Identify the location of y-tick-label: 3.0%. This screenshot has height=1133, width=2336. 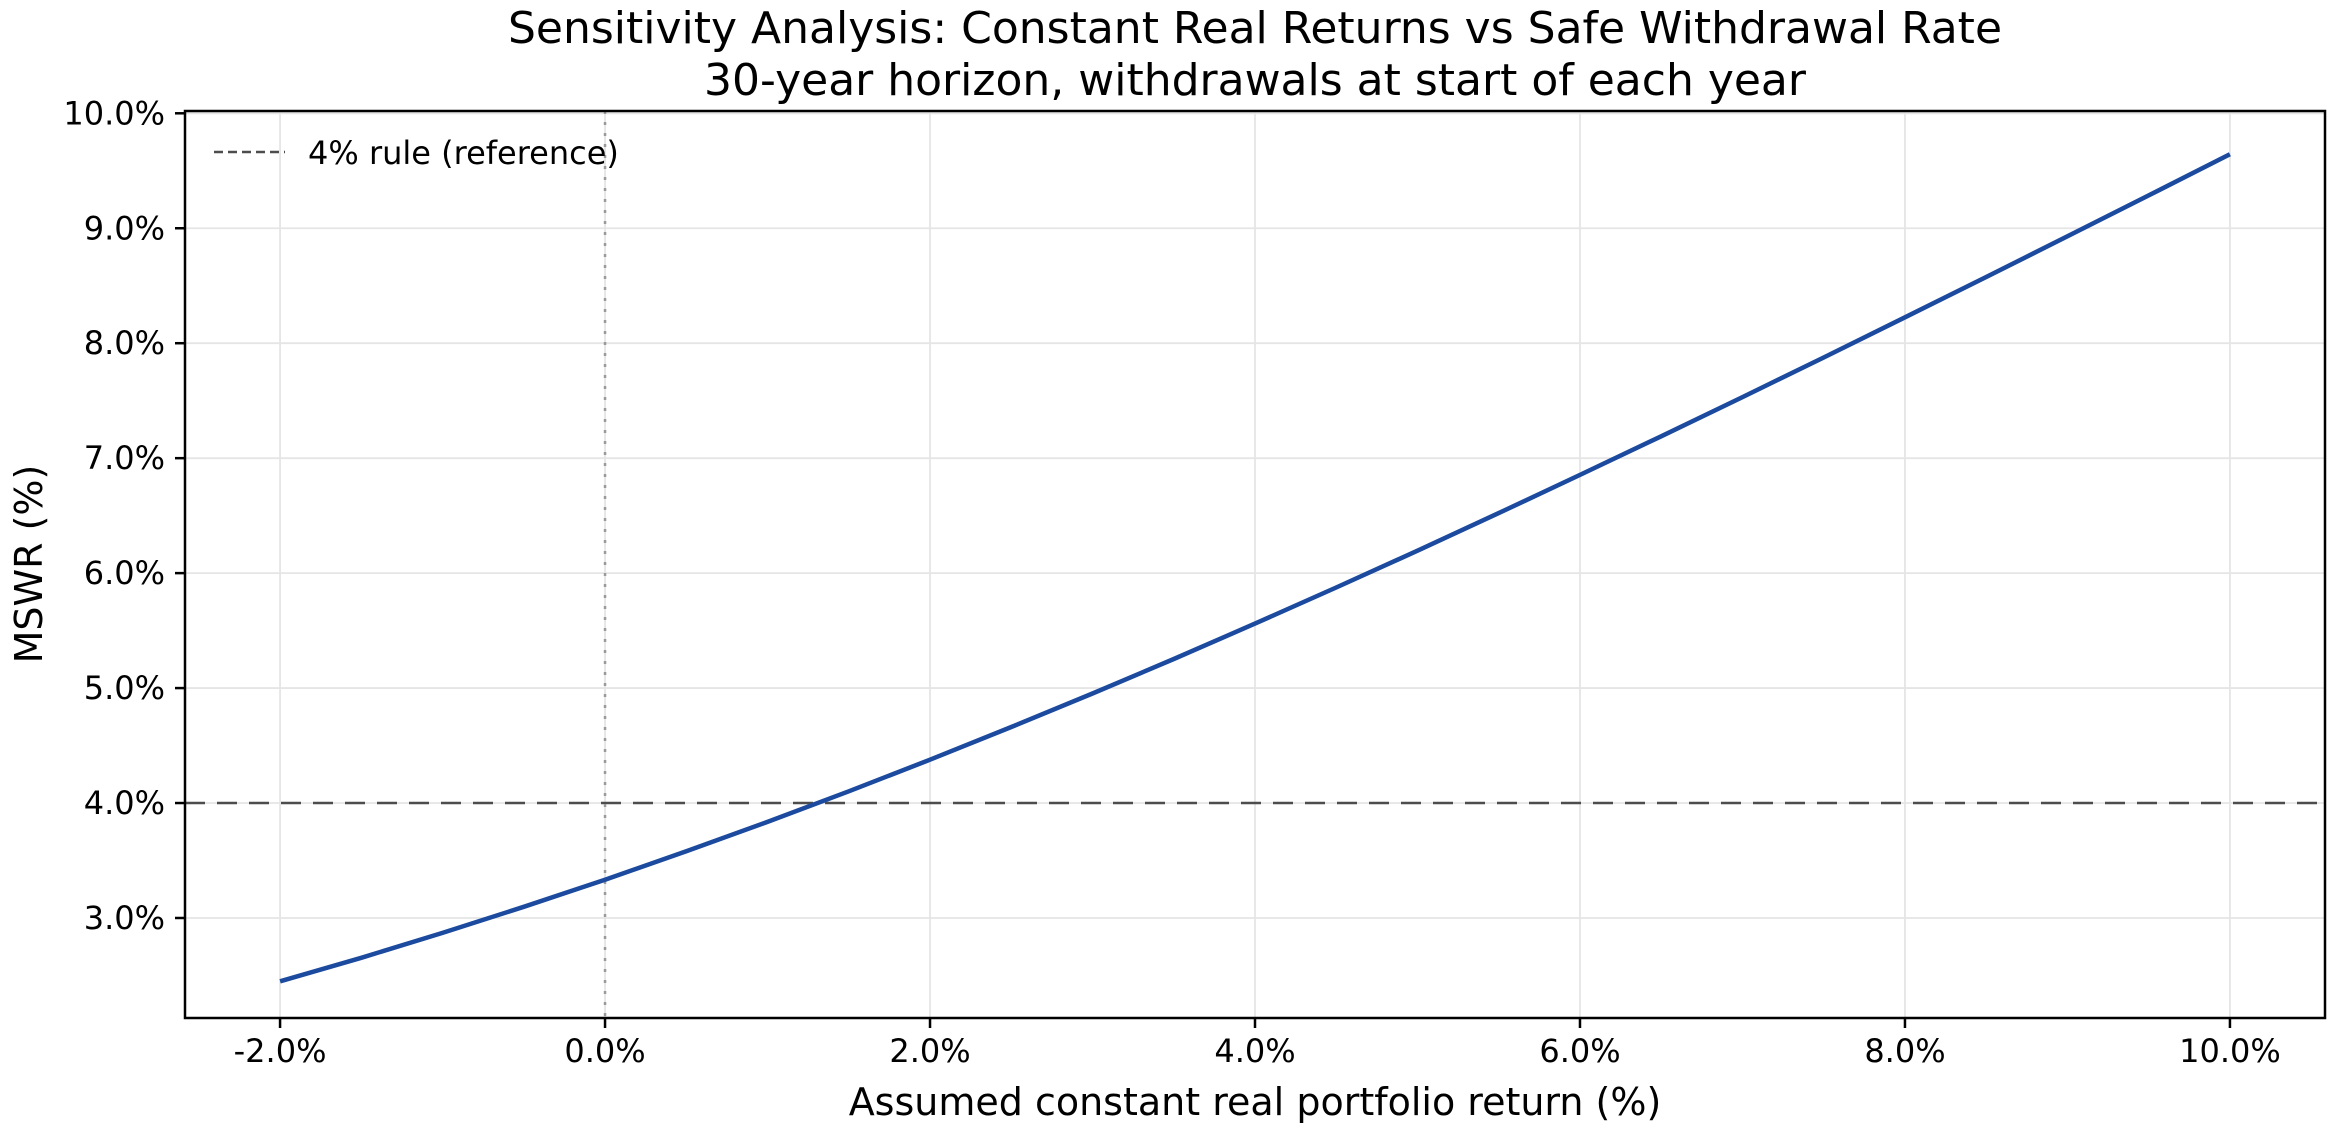
(124, 918).